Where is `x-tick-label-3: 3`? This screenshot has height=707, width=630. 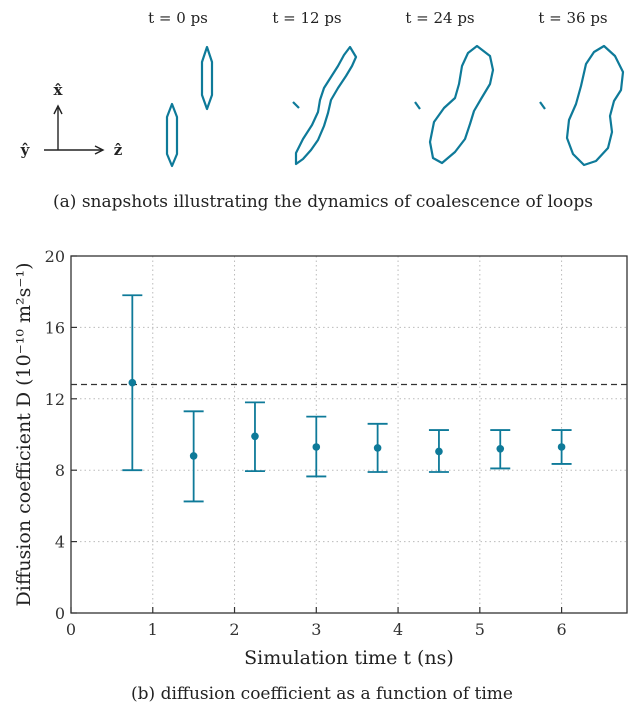
x-tick-label-3: 3 is located at coordinates (316, 629).